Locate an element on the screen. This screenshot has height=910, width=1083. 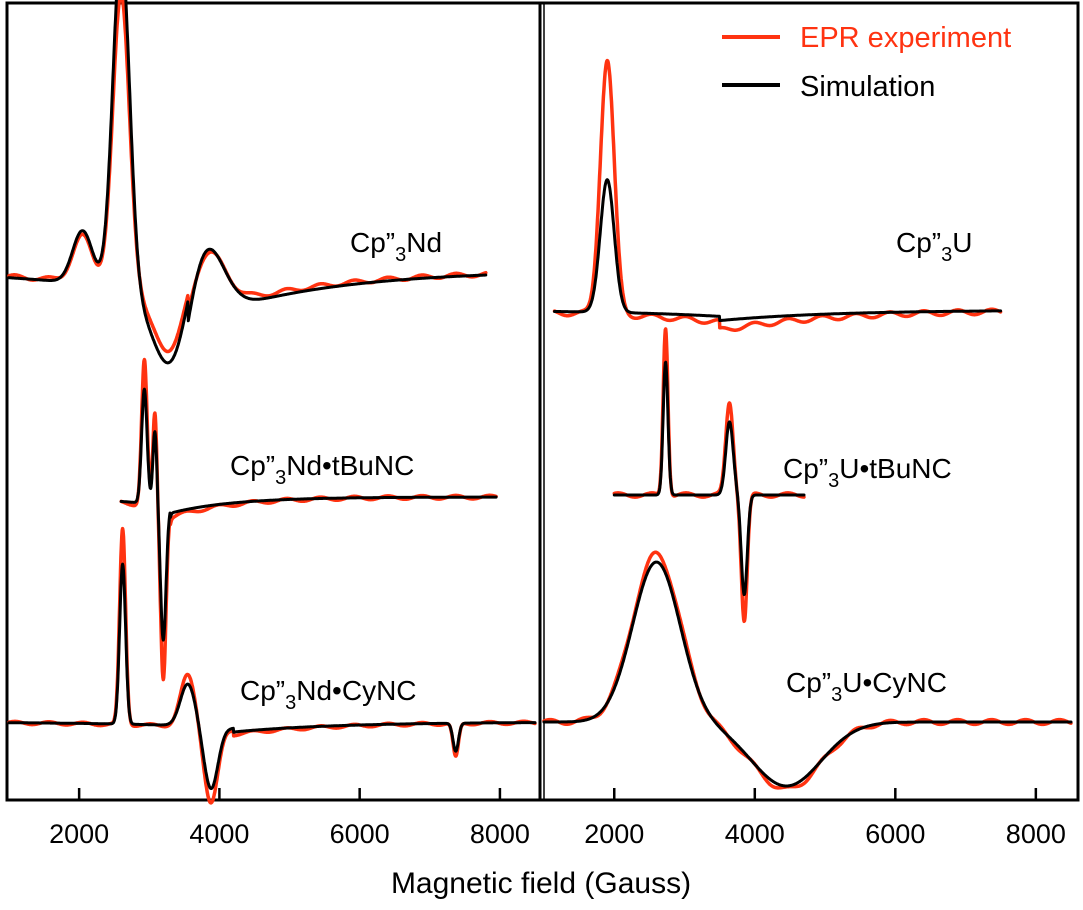
cp3nd_tbunc-label: Cp”3Nd•tBuNC is located at coordinates (322, 469).